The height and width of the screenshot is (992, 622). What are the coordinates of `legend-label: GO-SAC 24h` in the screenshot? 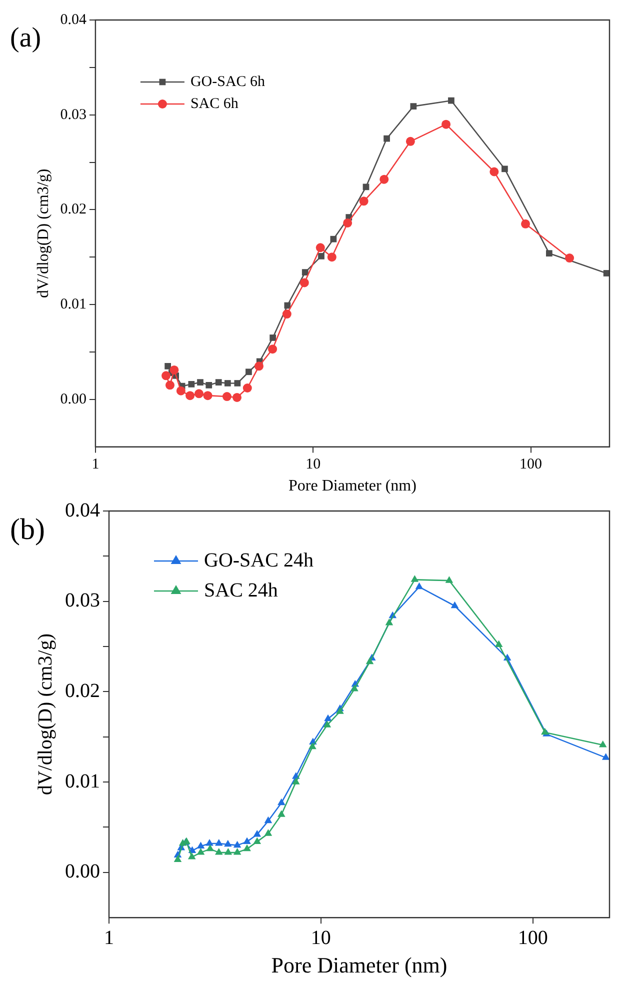 It's located at (259, 560).